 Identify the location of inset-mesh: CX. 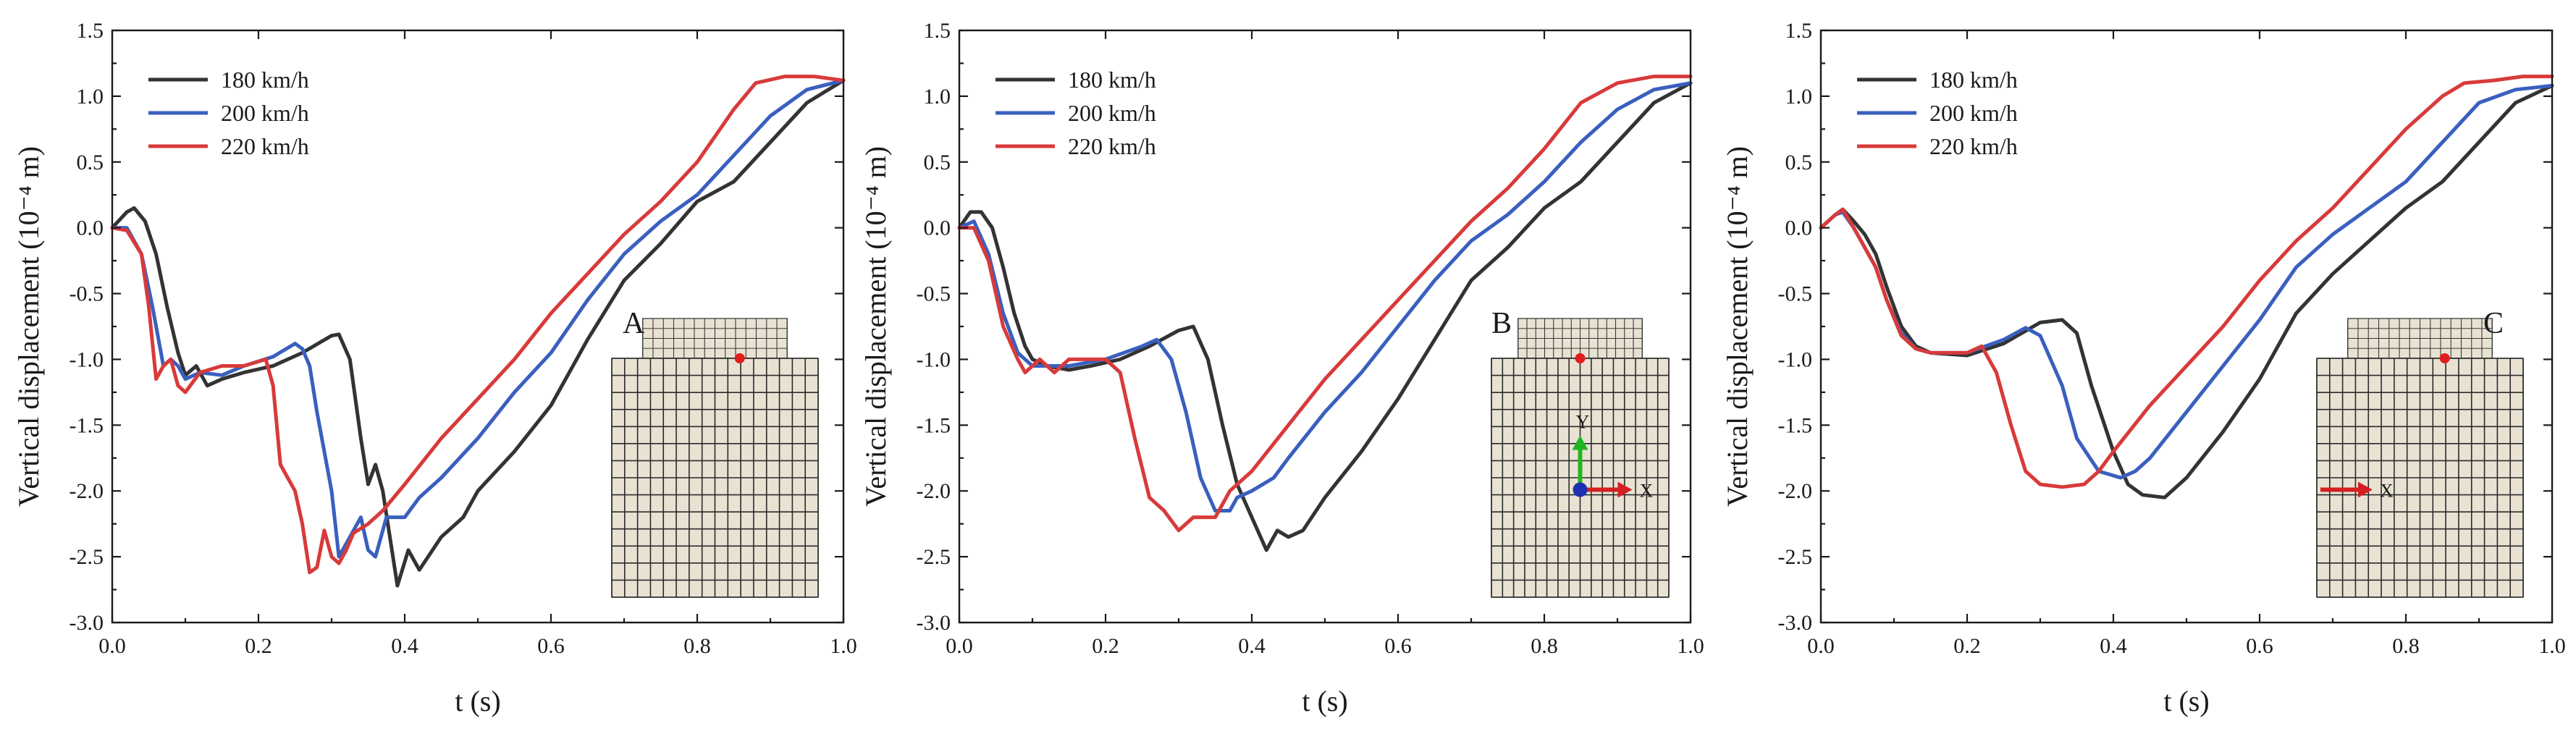
(2420, 452).